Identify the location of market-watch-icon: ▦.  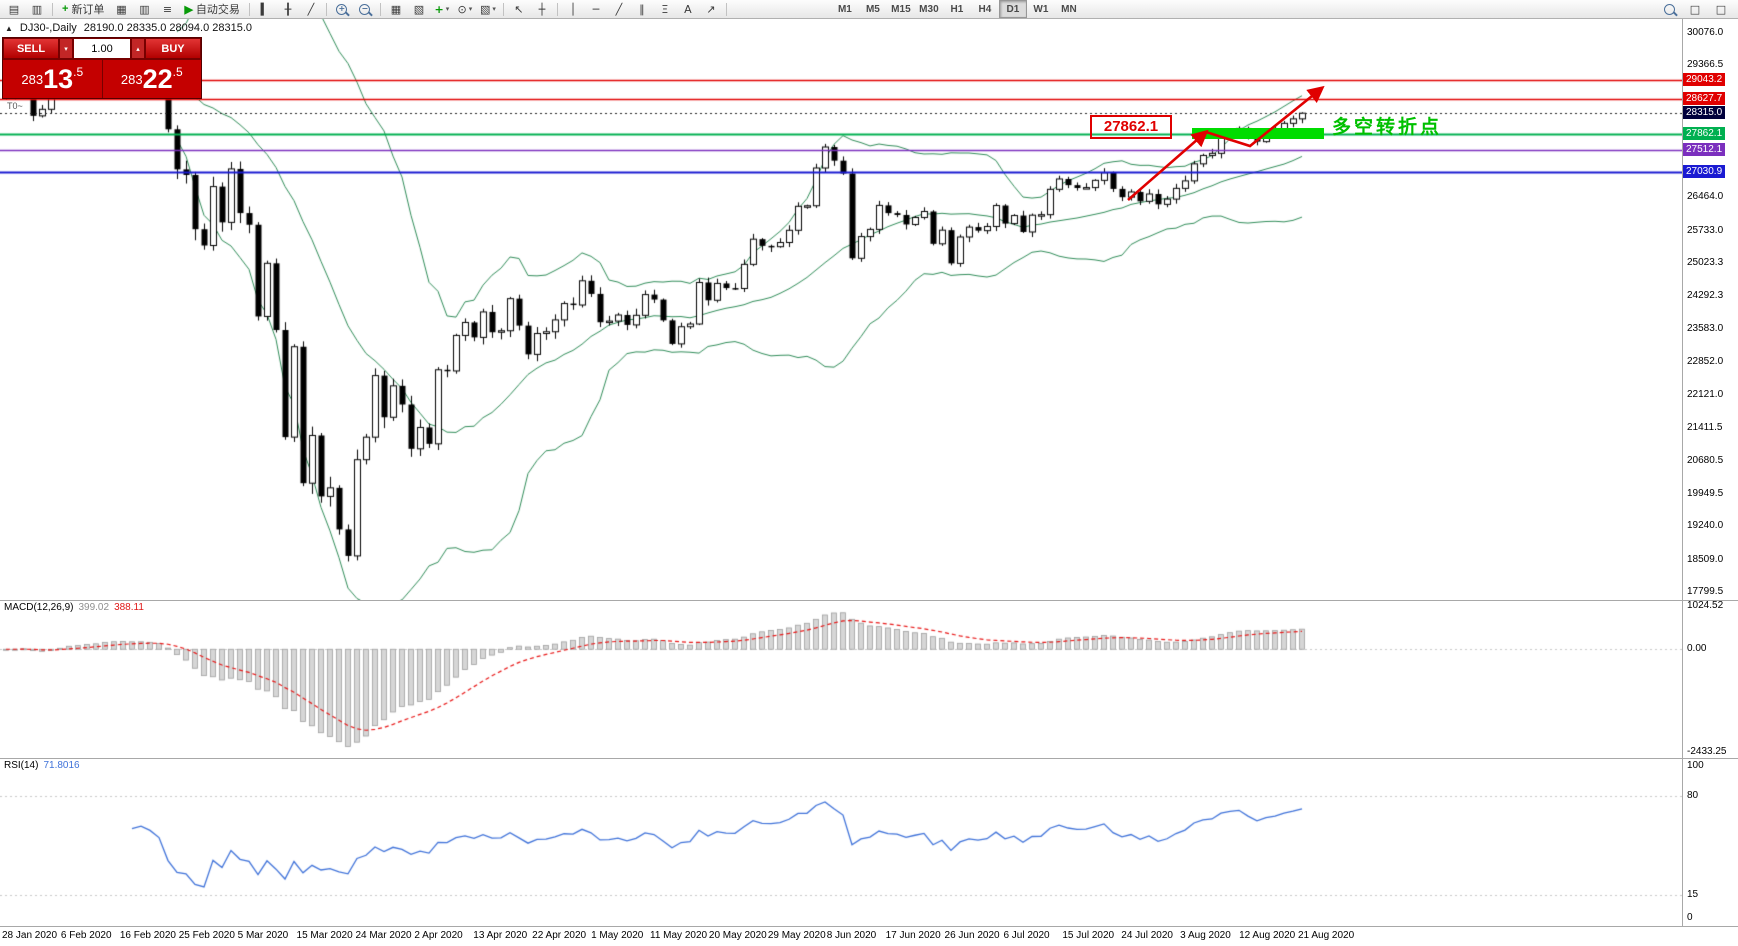
(121, 9).